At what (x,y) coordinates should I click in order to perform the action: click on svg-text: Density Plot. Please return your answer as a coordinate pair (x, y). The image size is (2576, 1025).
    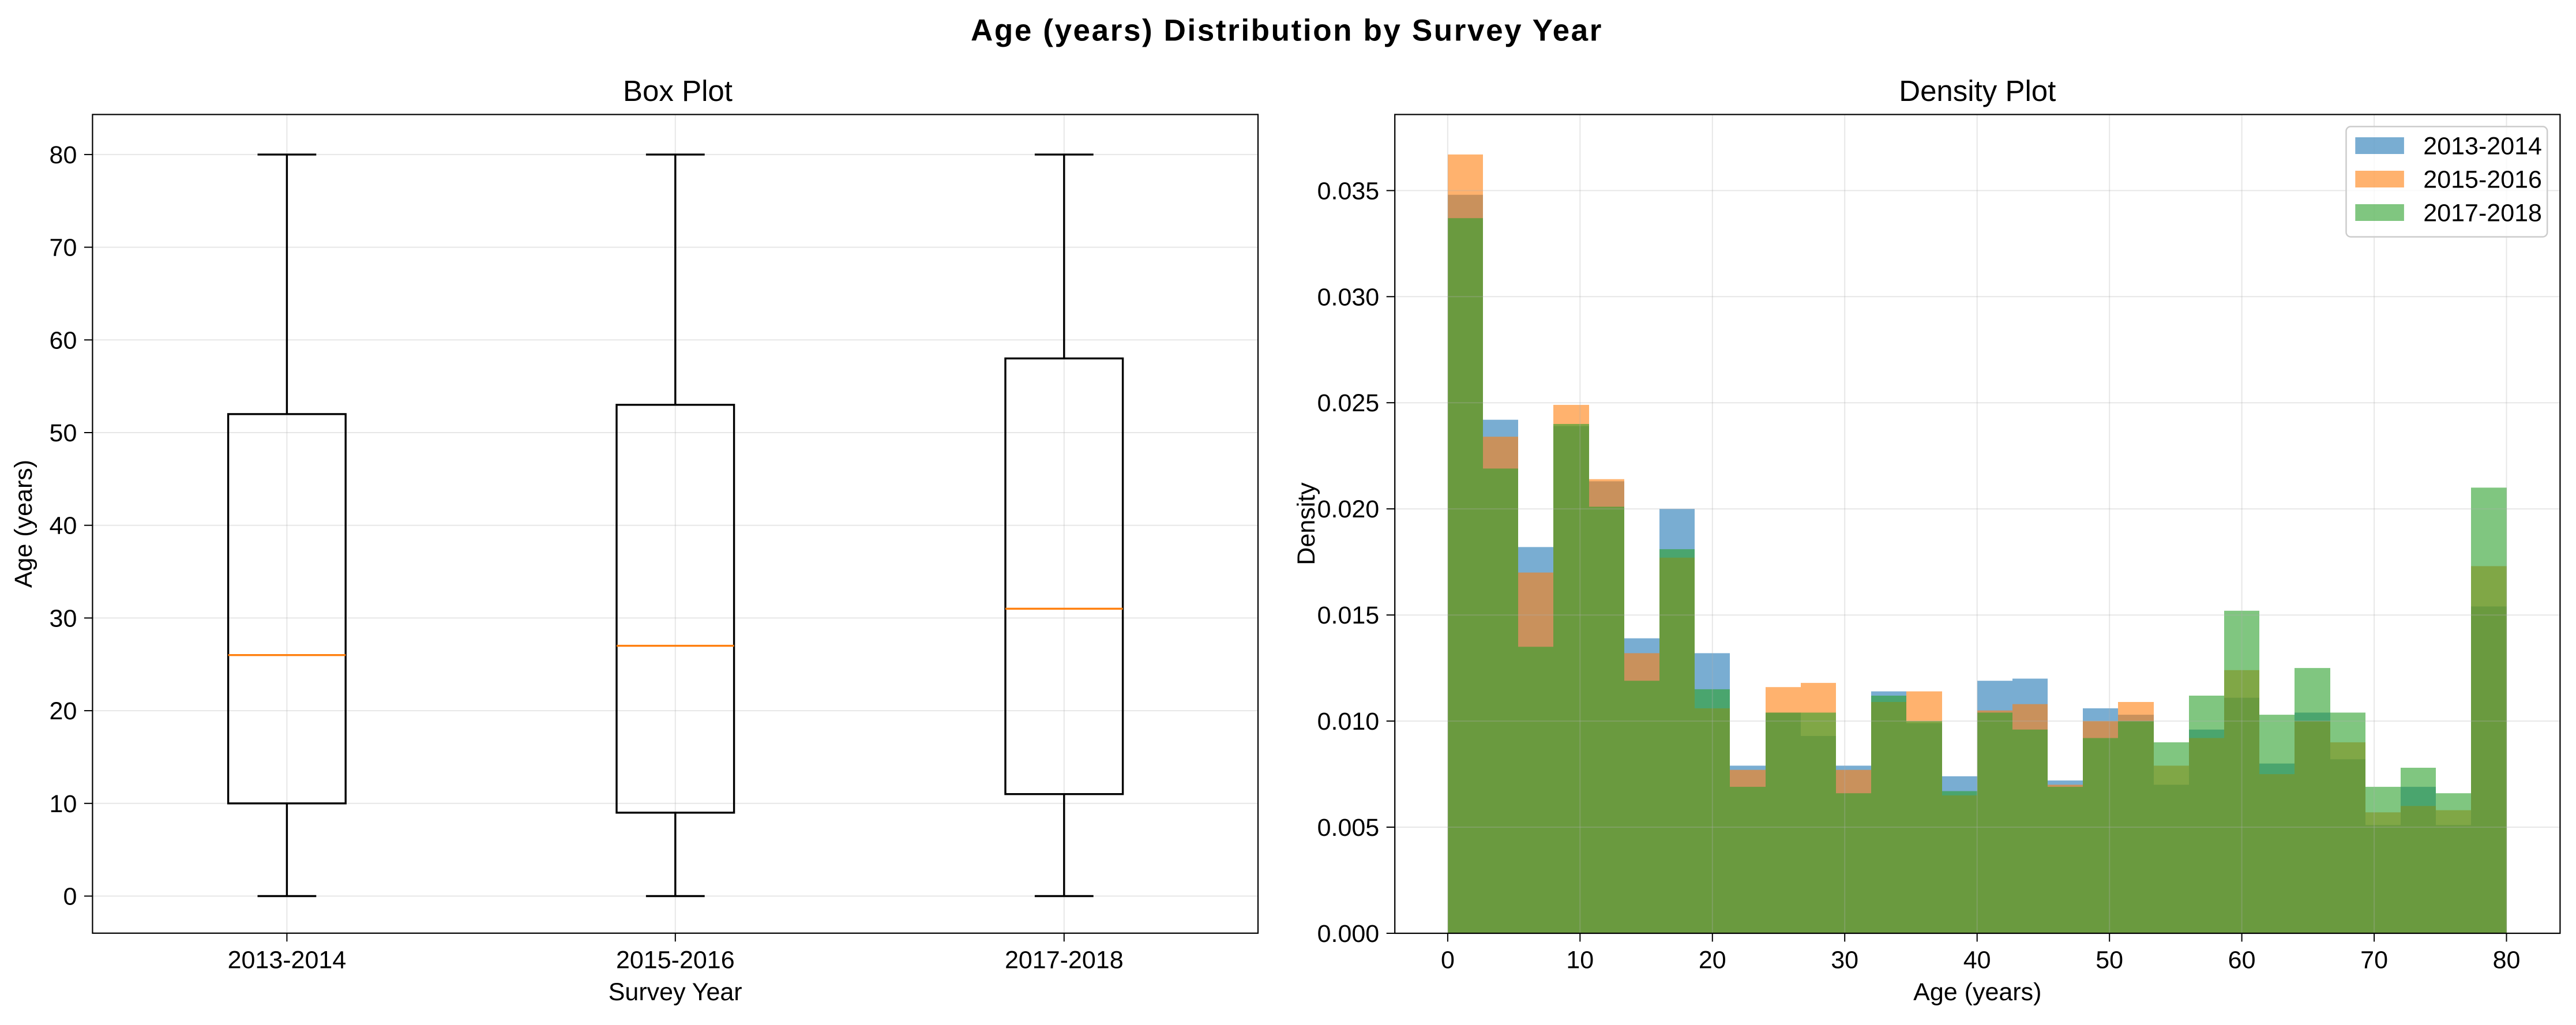
    Looking at the image, I should click on (1977, 91).